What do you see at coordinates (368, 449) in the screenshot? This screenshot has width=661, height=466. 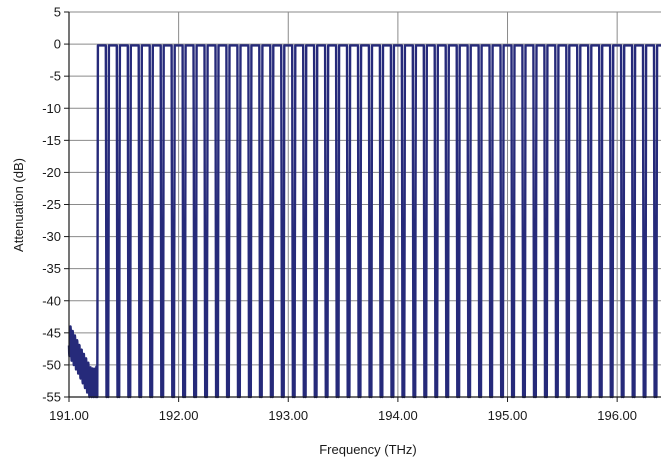 I see `x-axis-label: Frequency (THz)` at bounding box center [368, 449].